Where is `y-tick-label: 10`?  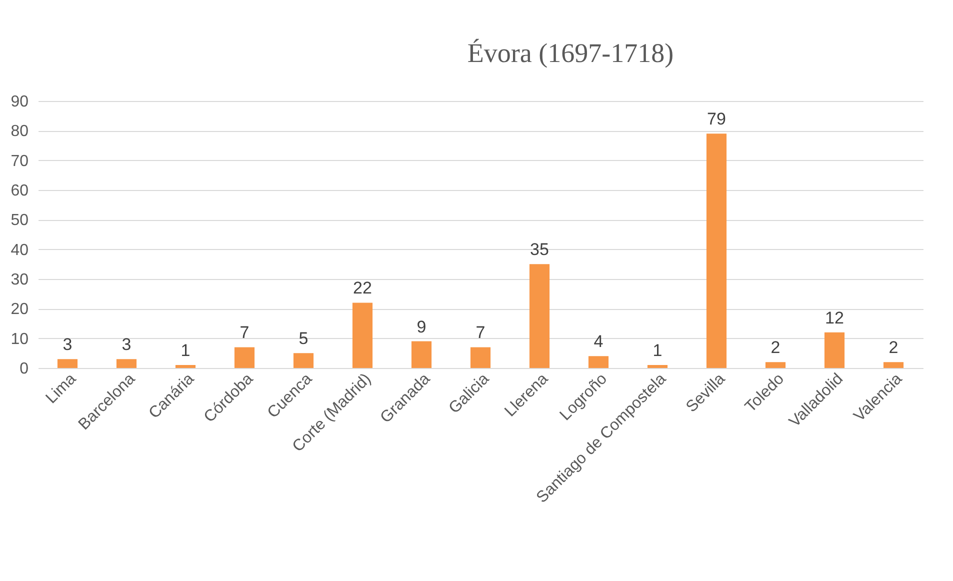
y-tick-label: 10 is located at coordinates (19, 339).